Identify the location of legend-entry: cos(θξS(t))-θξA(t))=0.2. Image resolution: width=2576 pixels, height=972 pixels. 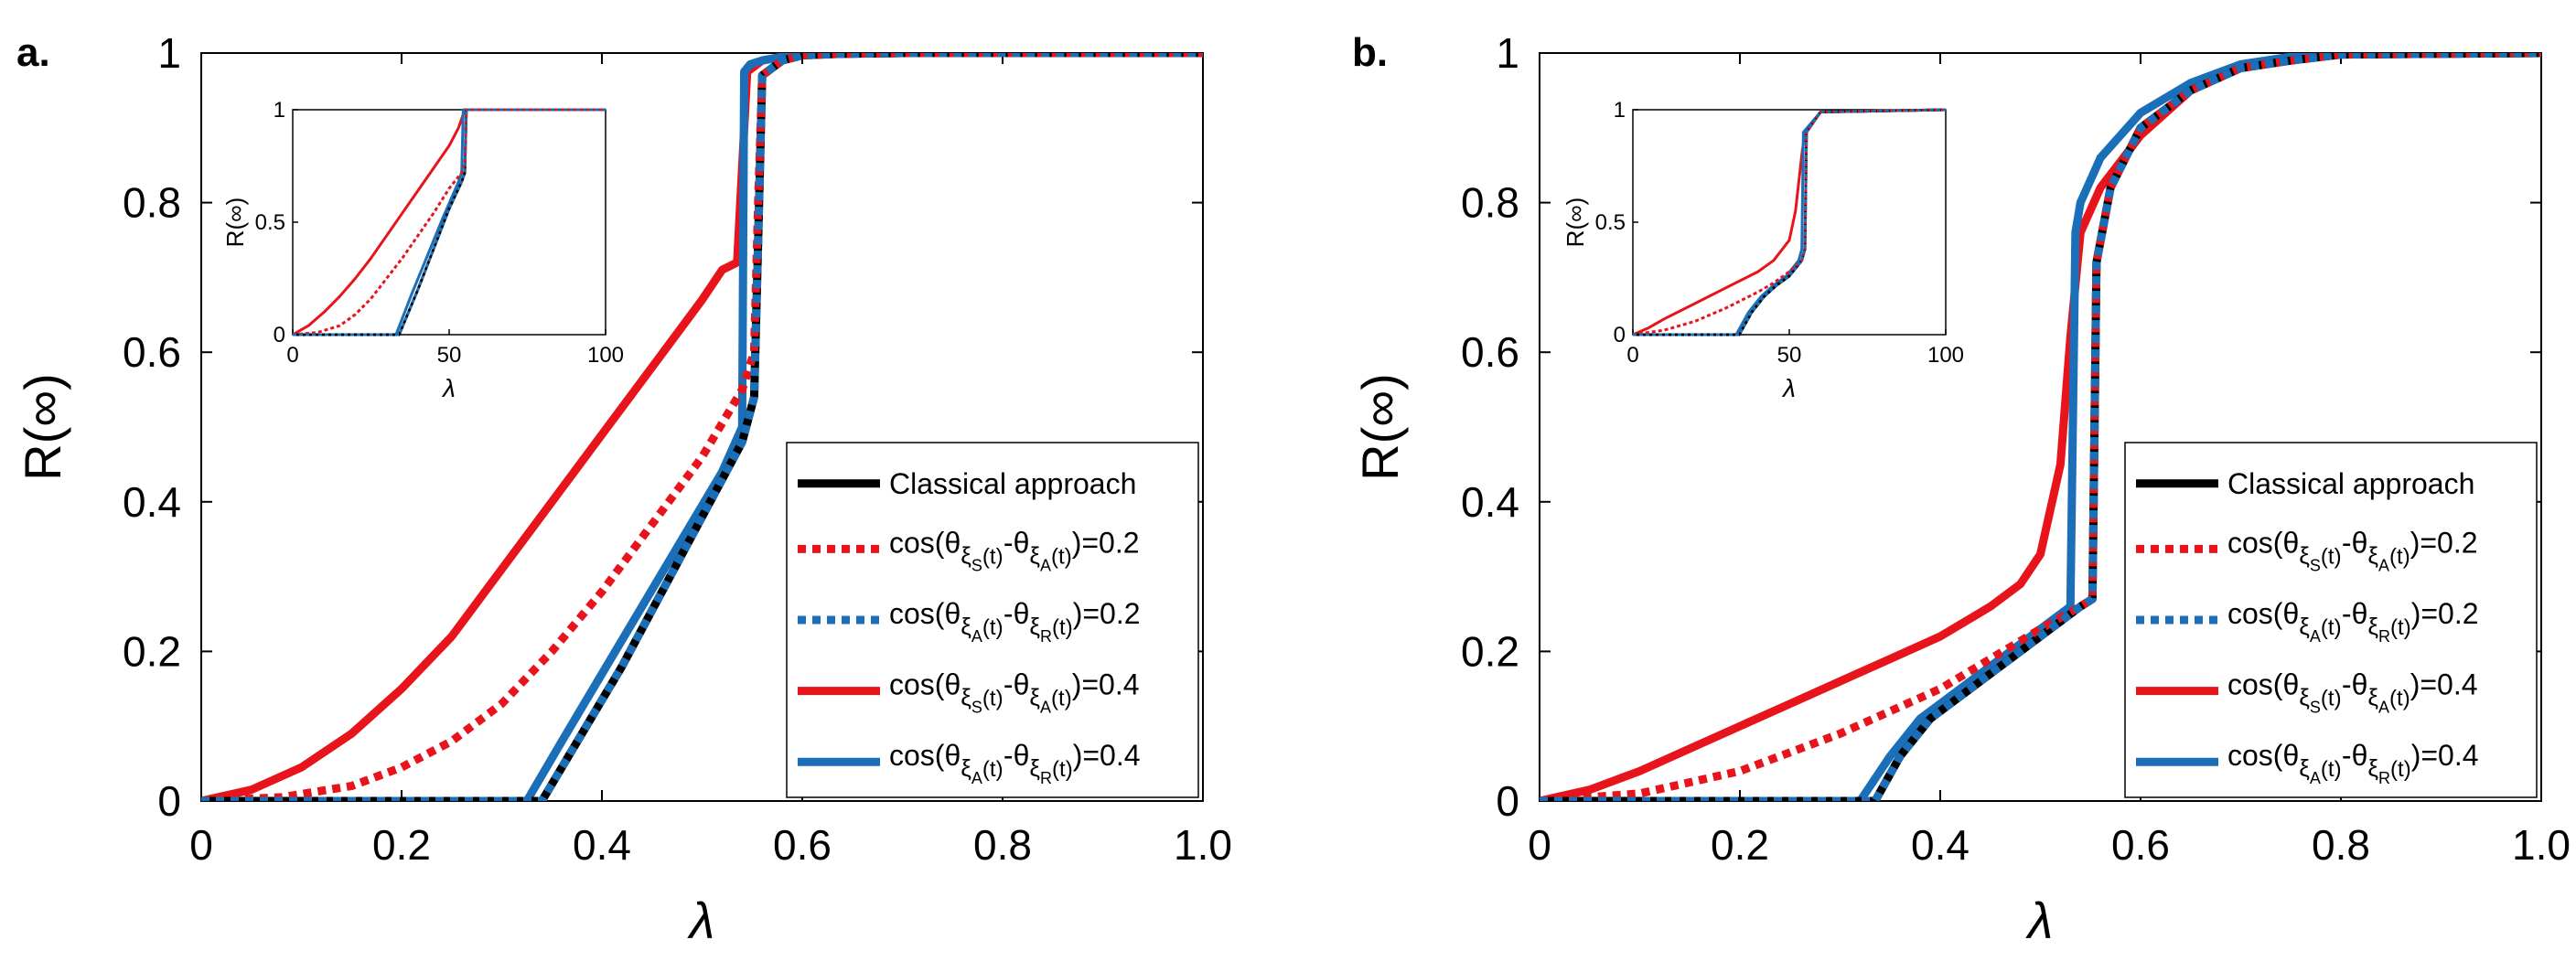
(2353, 550).